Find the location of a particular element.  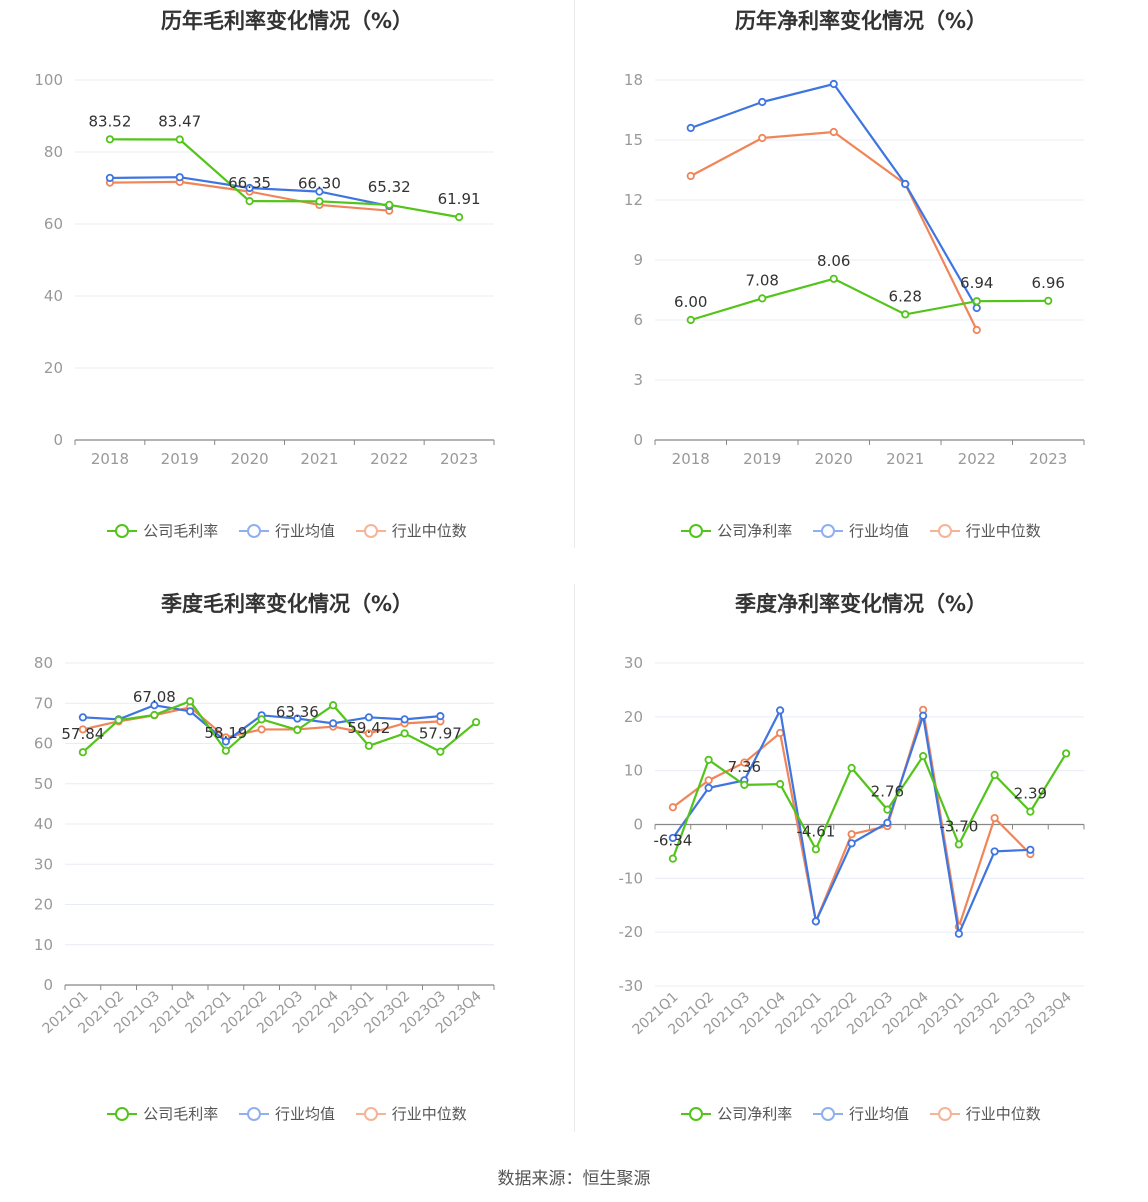

legend-label: 公司毛利率 is located at coordinates (181, 531).